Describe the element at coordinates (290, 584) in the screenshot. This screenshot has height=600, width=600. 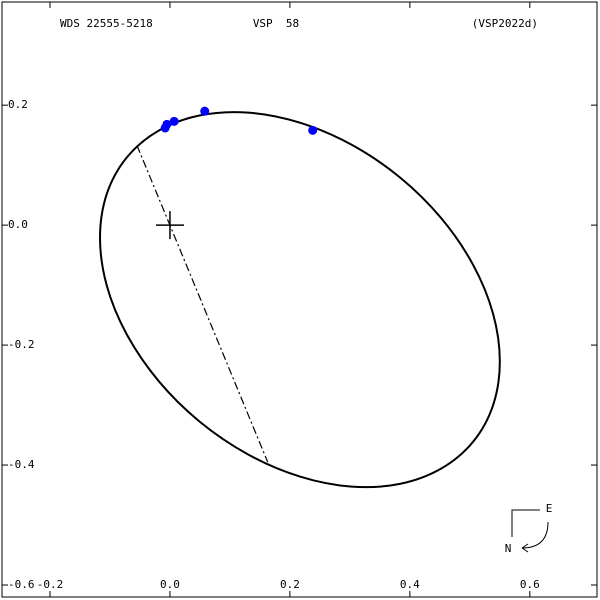
I see `x-tick-label: 0.2` at that location.